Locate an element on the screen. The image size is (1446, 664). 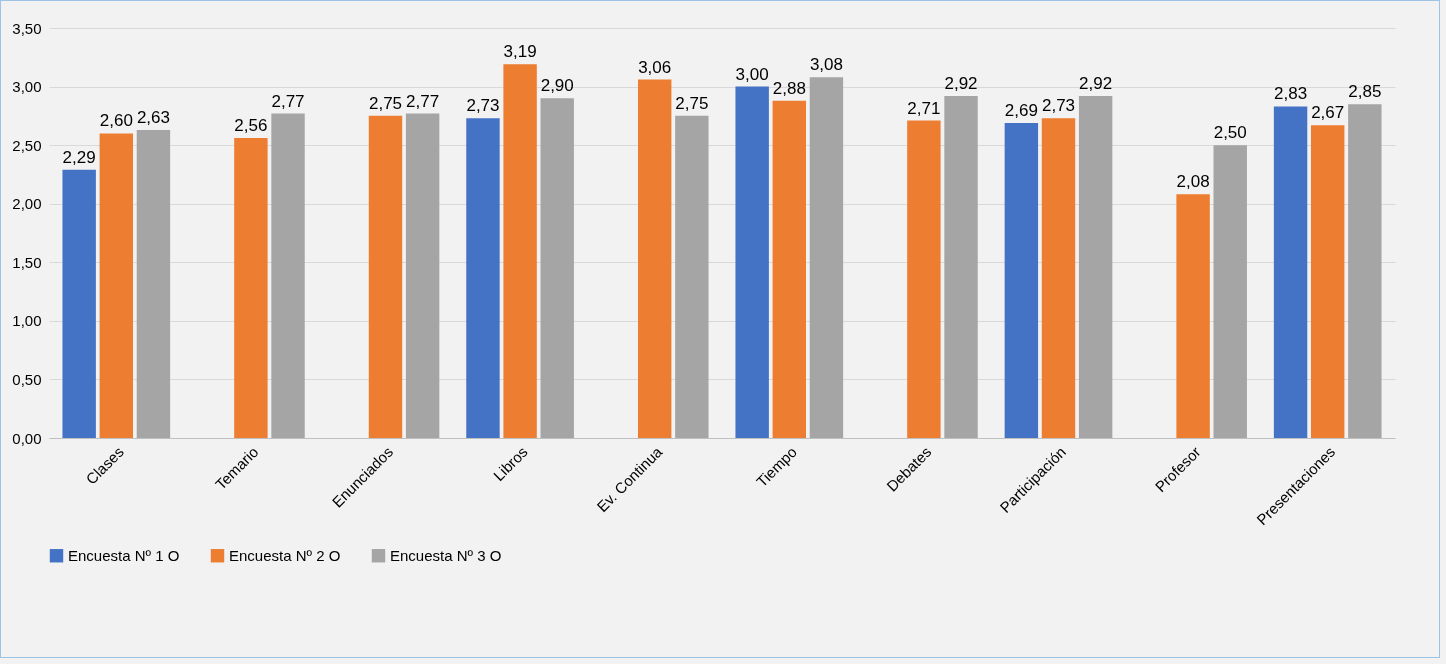
data-label: 2,63 is located at coordinates (153, 117).